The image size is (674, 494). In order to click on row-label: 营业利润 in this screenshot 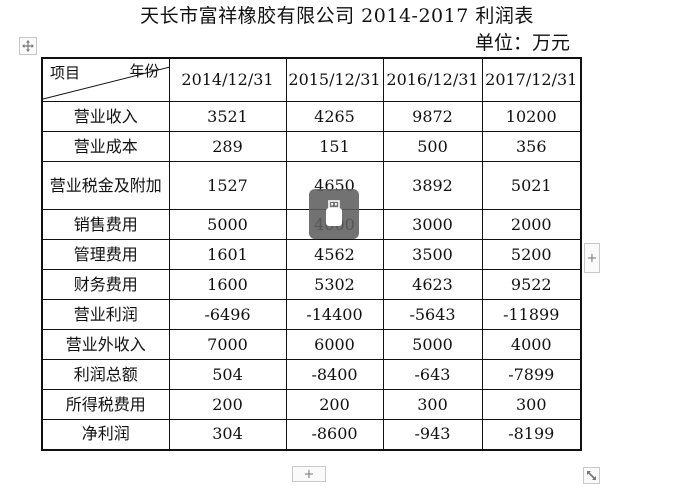, I will do `click(105, 314)`.